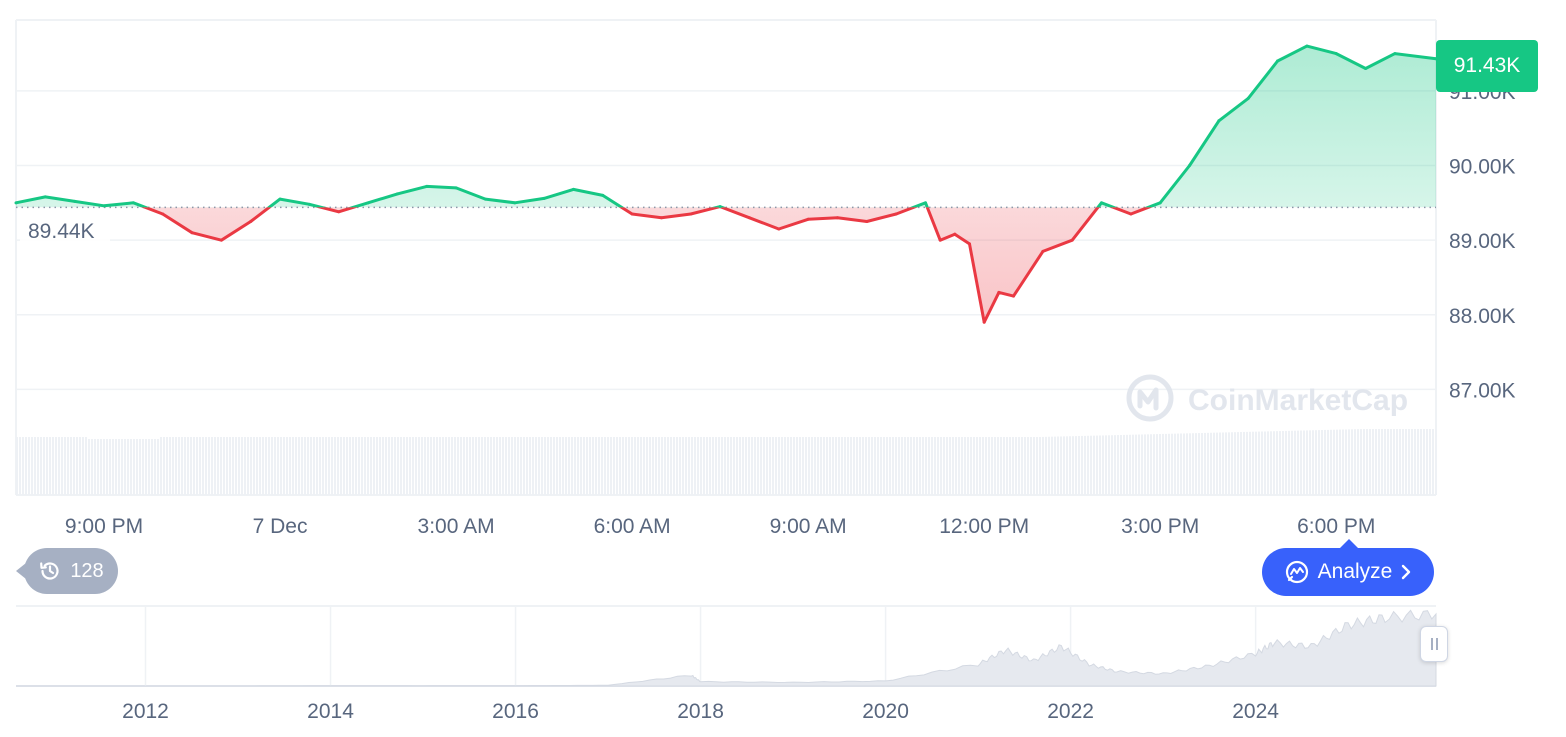  Describe the element at coordinates (1482, 316) in the screenshot. I see `y-tick-label: 88.00K` at that location.